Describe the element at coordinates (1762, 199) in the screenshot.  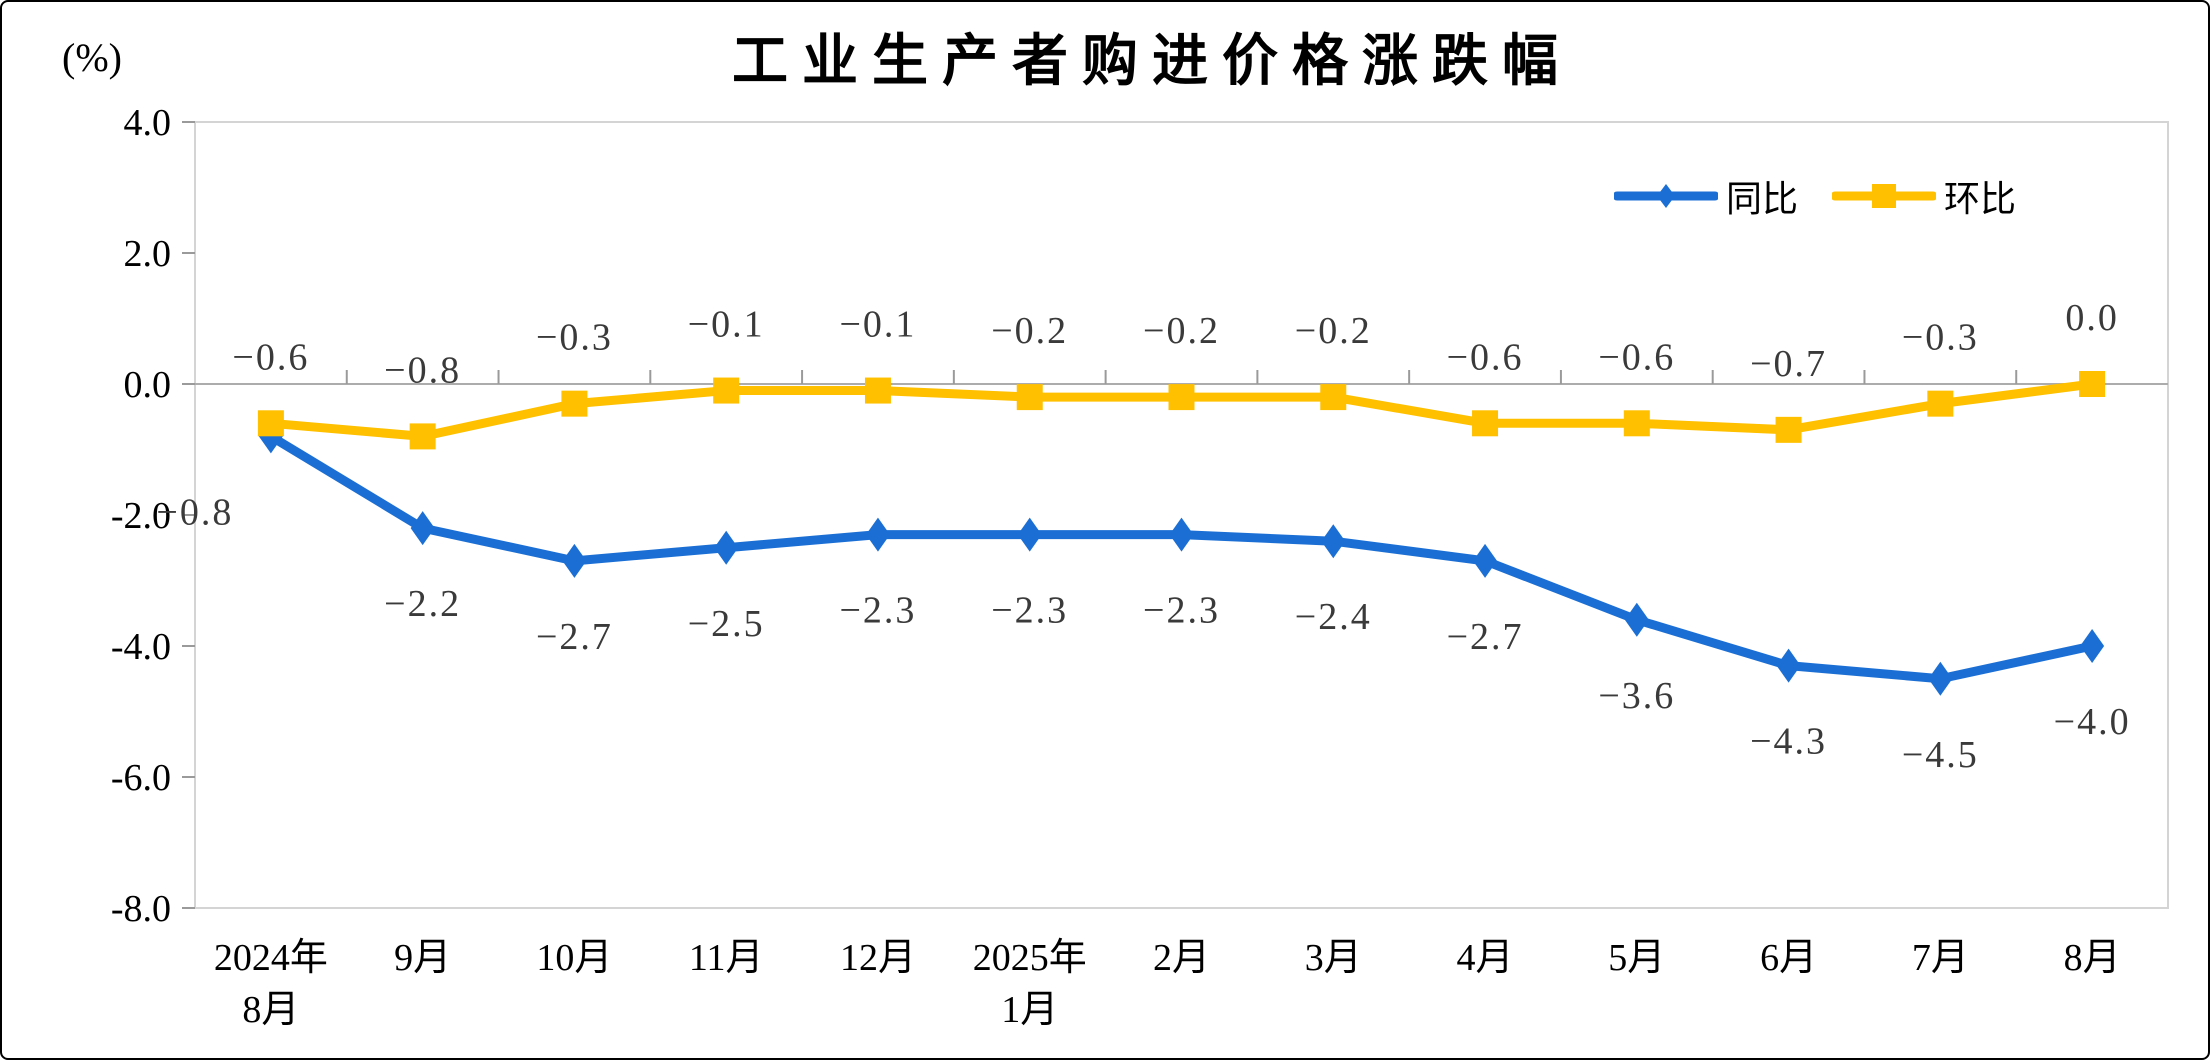
I see `legend-label-tongbi: 同比` at that location.